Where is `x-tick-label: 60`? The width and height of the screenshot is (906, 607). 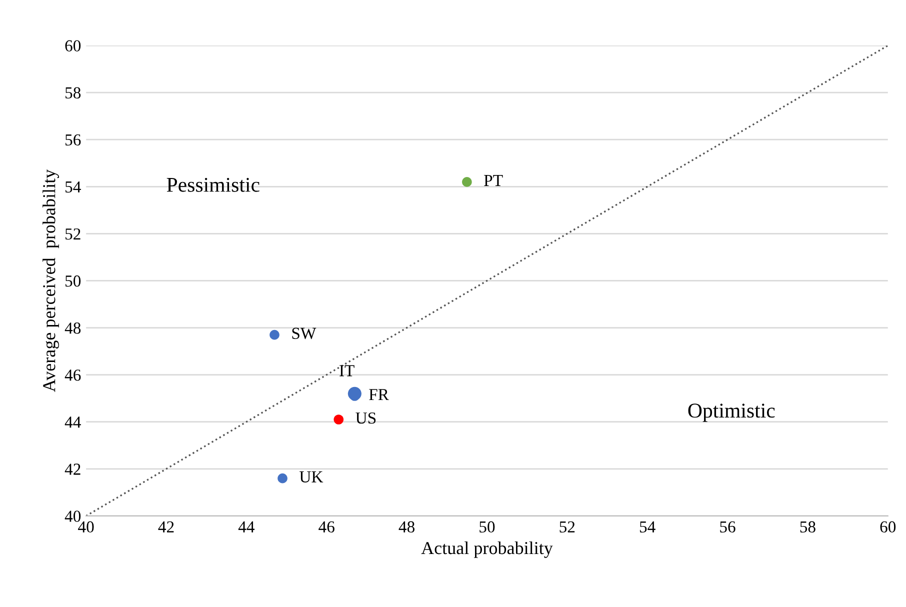 x-tick-label: 60 is located at coordinates (888, 527).